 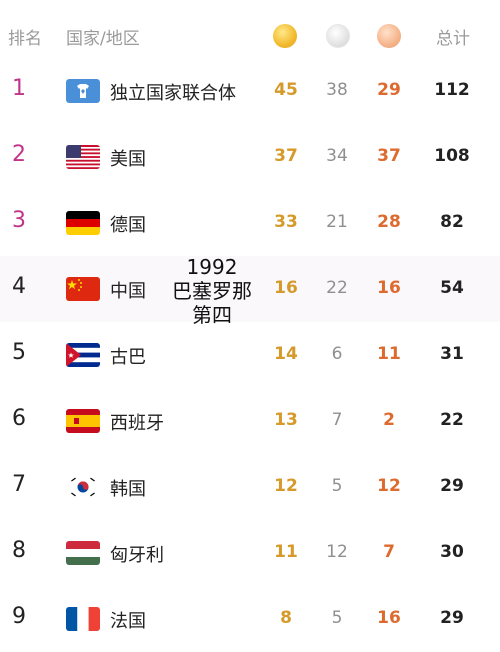 I want to click on rank-number: 3, so click(x=19, y=220).